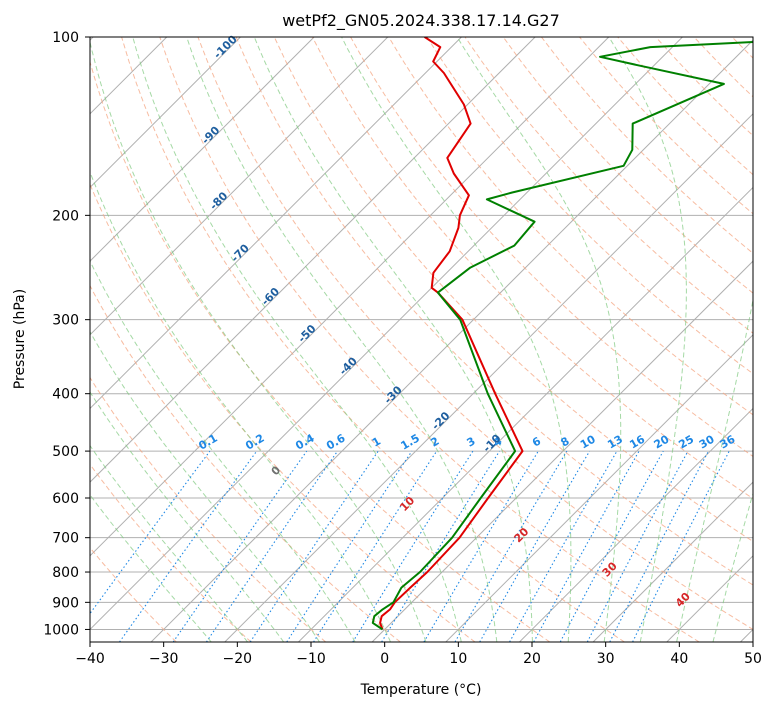 The height and width of the screenshot is (712, 775). What do you see at coordinates (311, 659) in the screenshot?
I see `x-tick-label: −10` at bounding box center [311, 659].